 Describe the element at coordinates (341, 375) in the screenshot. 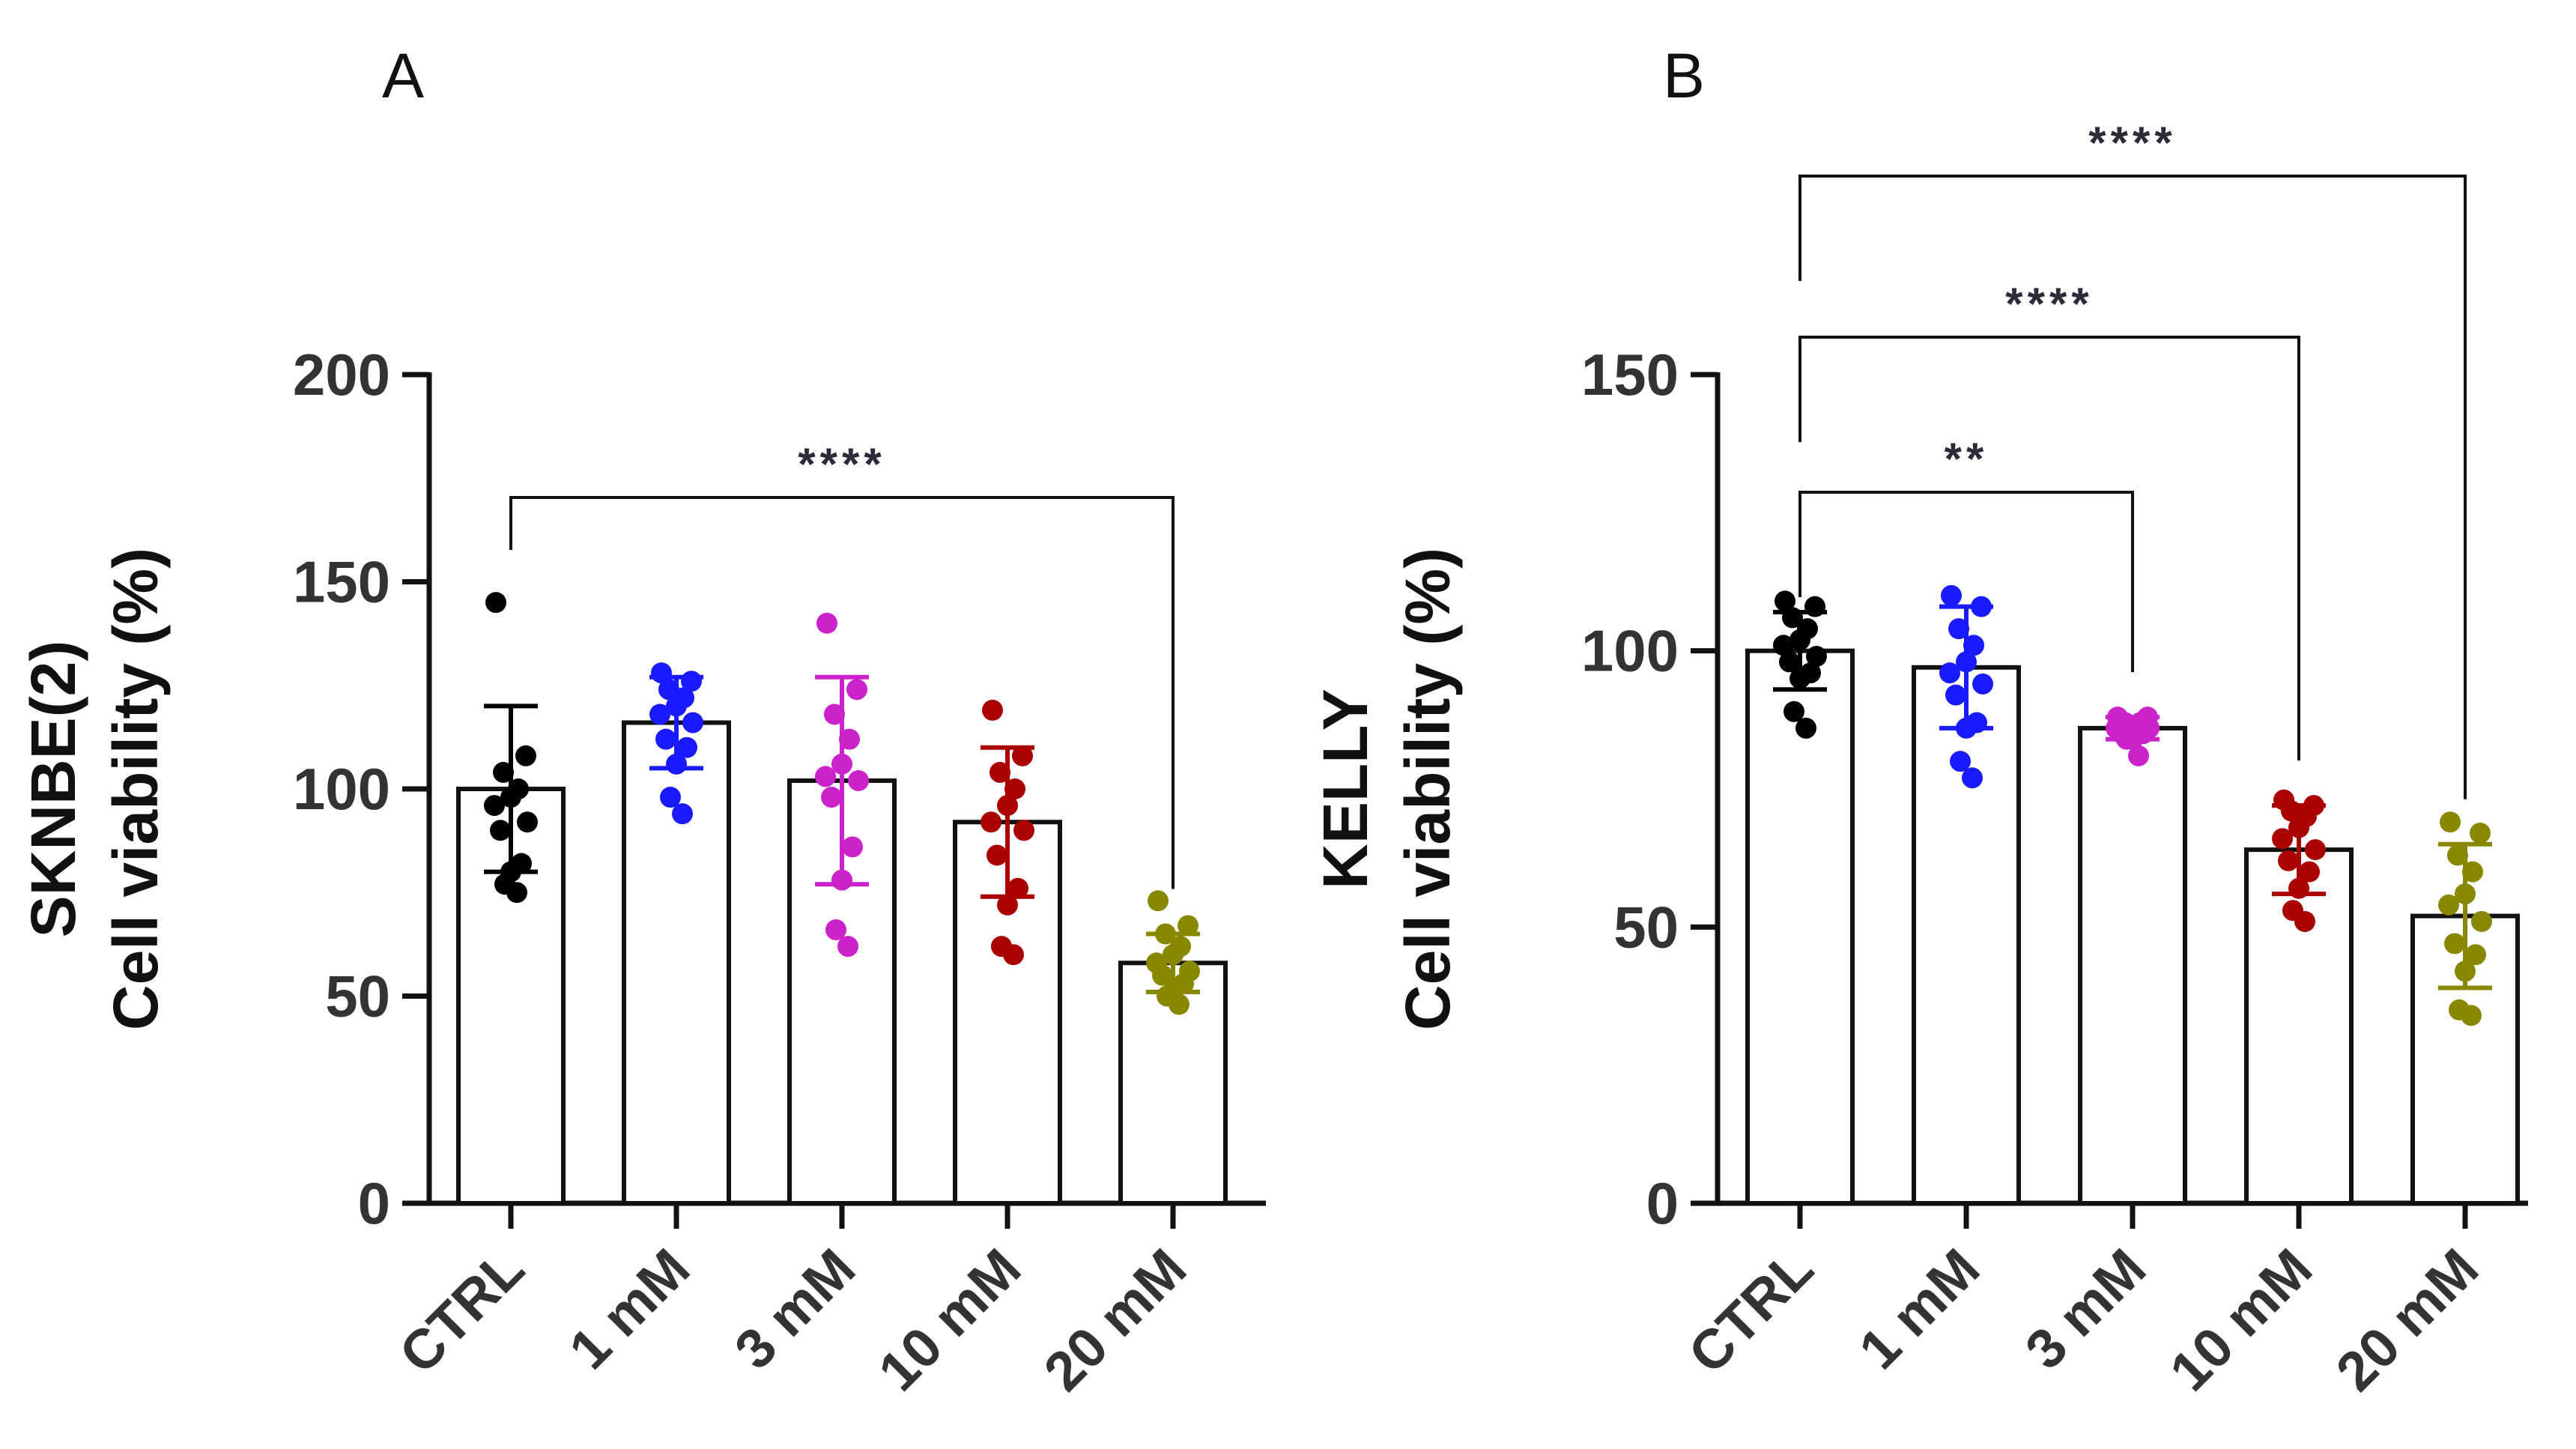

I see `y-tick-label: 200` at that location.